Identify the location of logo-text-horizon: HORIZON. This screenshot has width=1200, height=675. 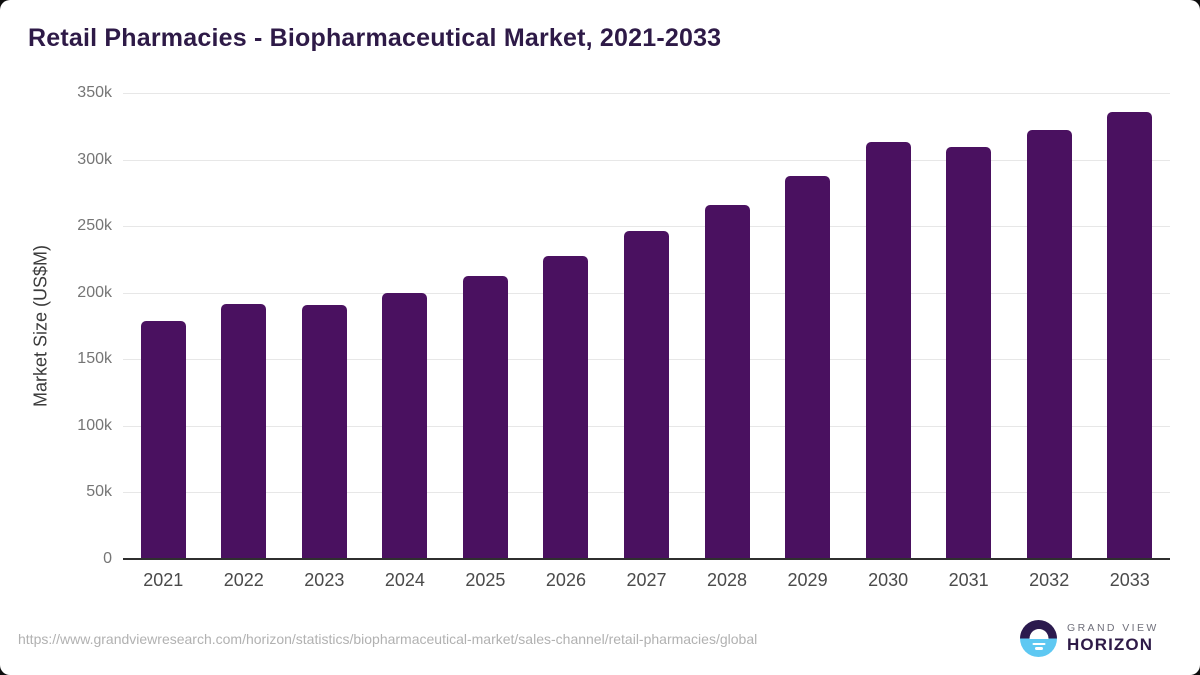
(1110, 644).